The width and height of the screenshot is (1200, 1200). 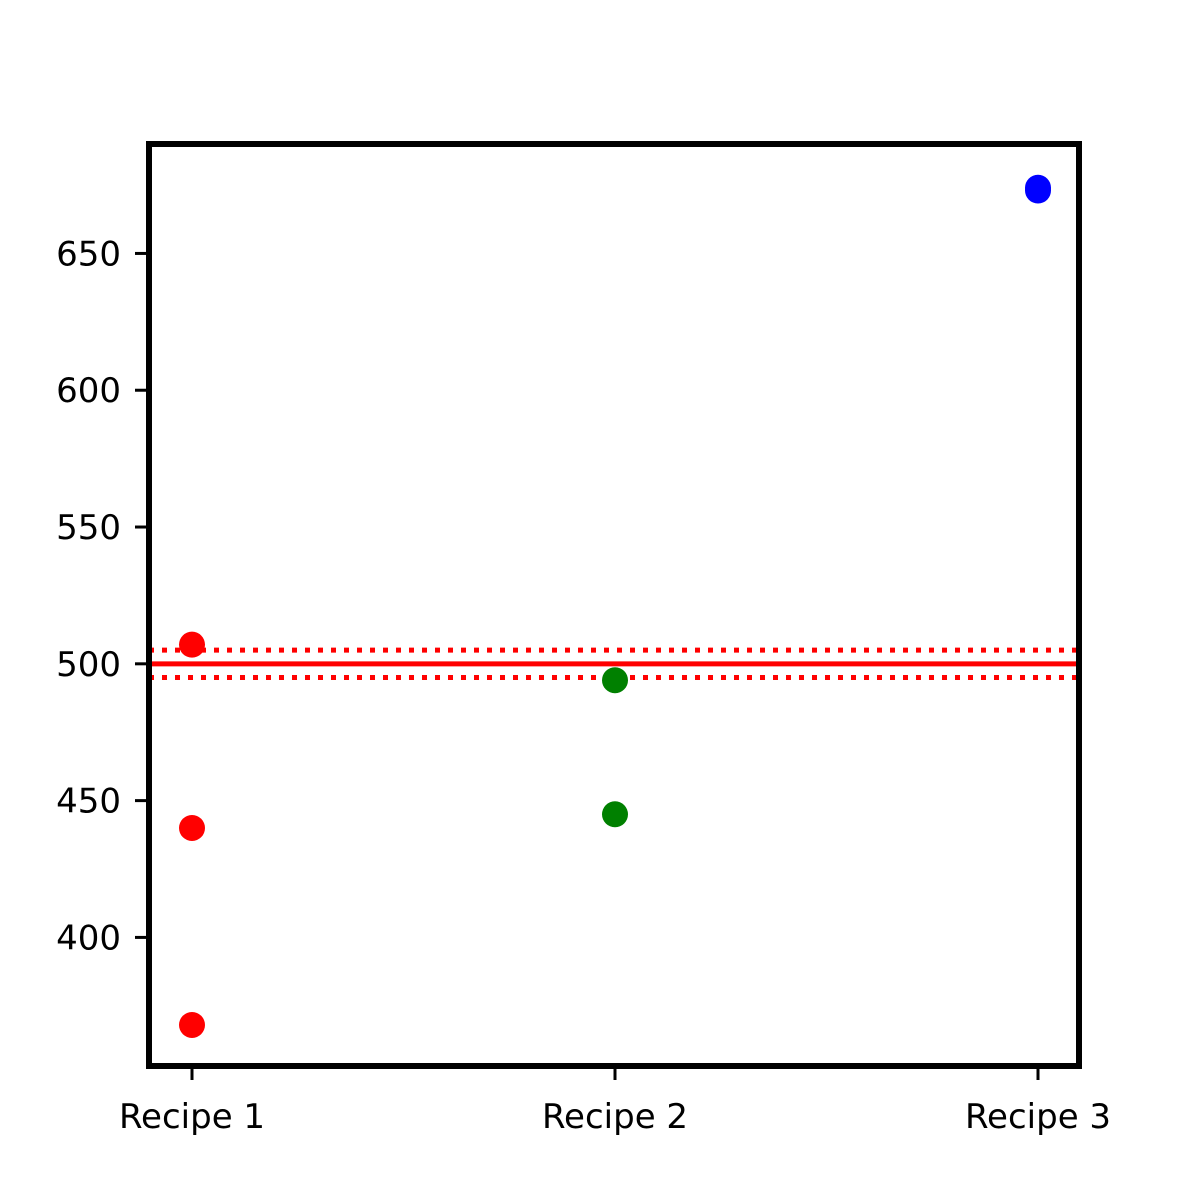 What do you see at coordinates (88, 938) in the screenshot?
I see `y-tick-label: 400` at bounding box center [88, 938].